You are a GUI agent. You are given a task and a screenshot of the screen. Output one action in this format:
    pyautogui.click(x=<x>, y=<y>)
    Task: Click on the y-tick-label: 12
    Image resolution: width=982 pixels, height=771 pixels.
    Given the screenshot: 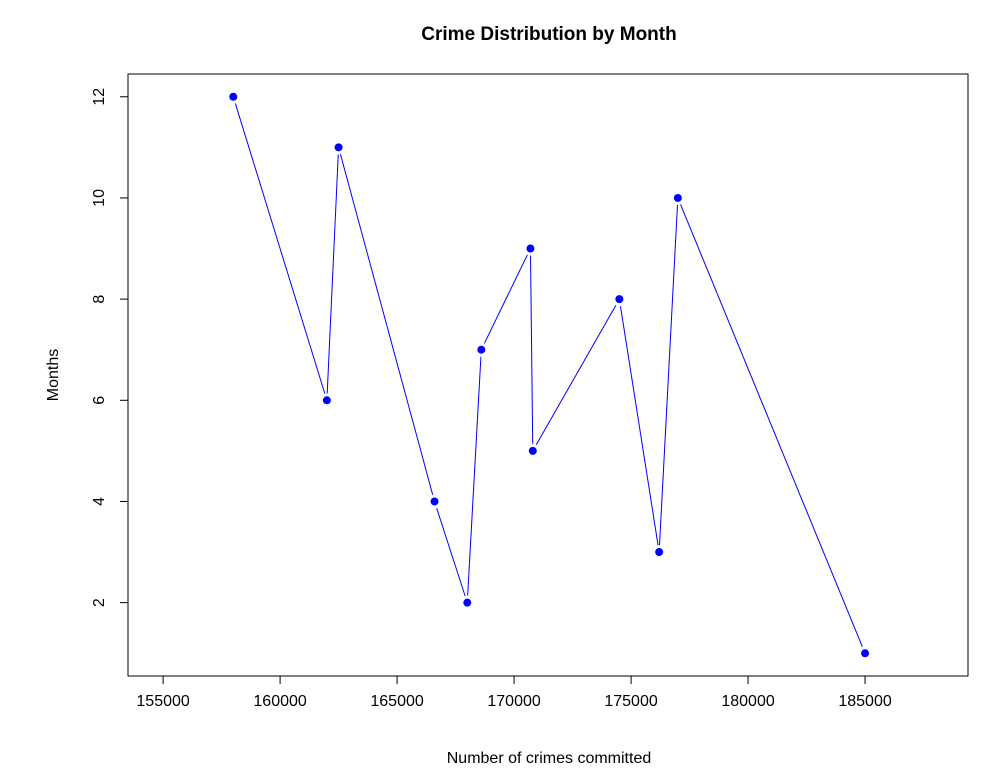 What is the action you would take?
    pyautogui.click(x=99, y=97)
    